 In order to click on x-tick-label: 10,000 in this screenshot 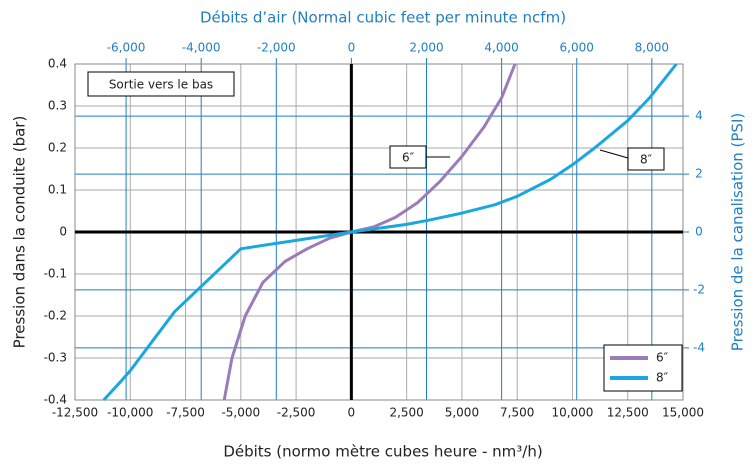, I will do `click(572, 413)`.